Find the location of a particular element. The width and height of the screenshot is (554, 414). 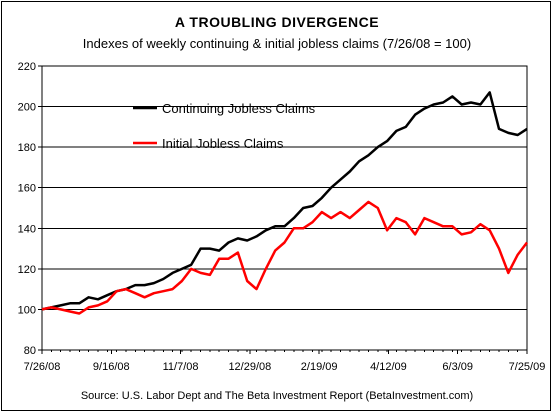

x-tick-label: 7/25/09 is located at coordinates (527, 367).